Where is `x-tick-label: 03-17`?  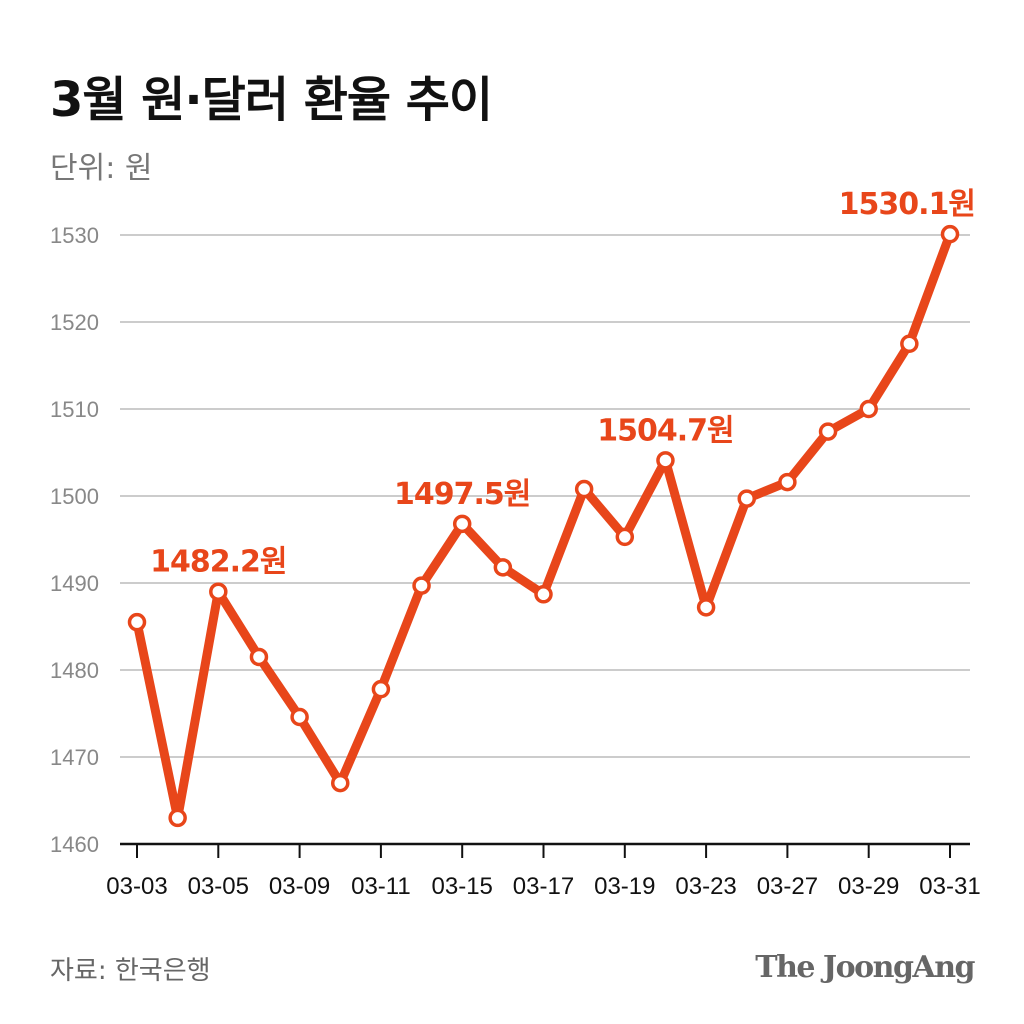
x-tick-label: 03-17 is located at coordinates (543, 886).